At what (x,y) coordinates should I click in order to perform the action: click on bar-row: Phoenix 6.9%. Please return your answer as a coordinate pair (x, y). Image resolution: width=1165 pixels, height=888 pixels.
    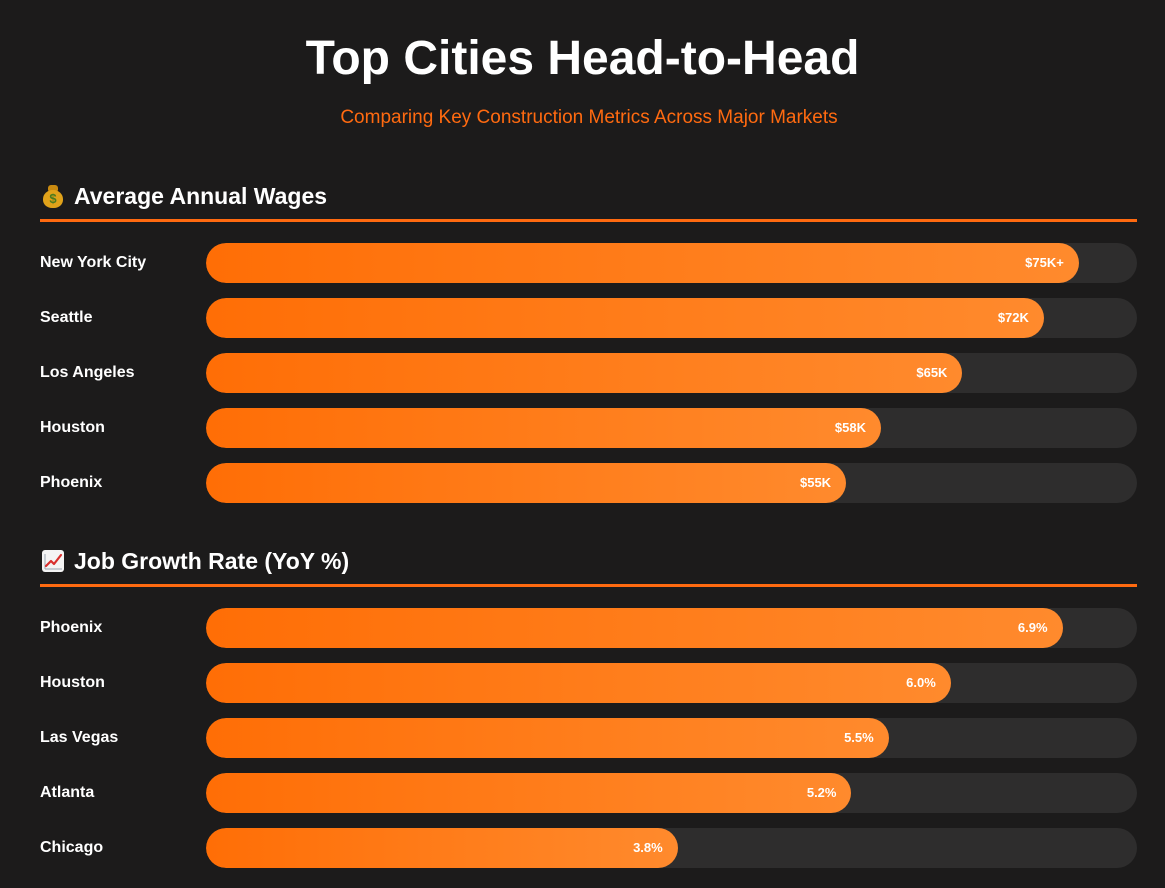
    Looking at the image, I should click on (588, 628).